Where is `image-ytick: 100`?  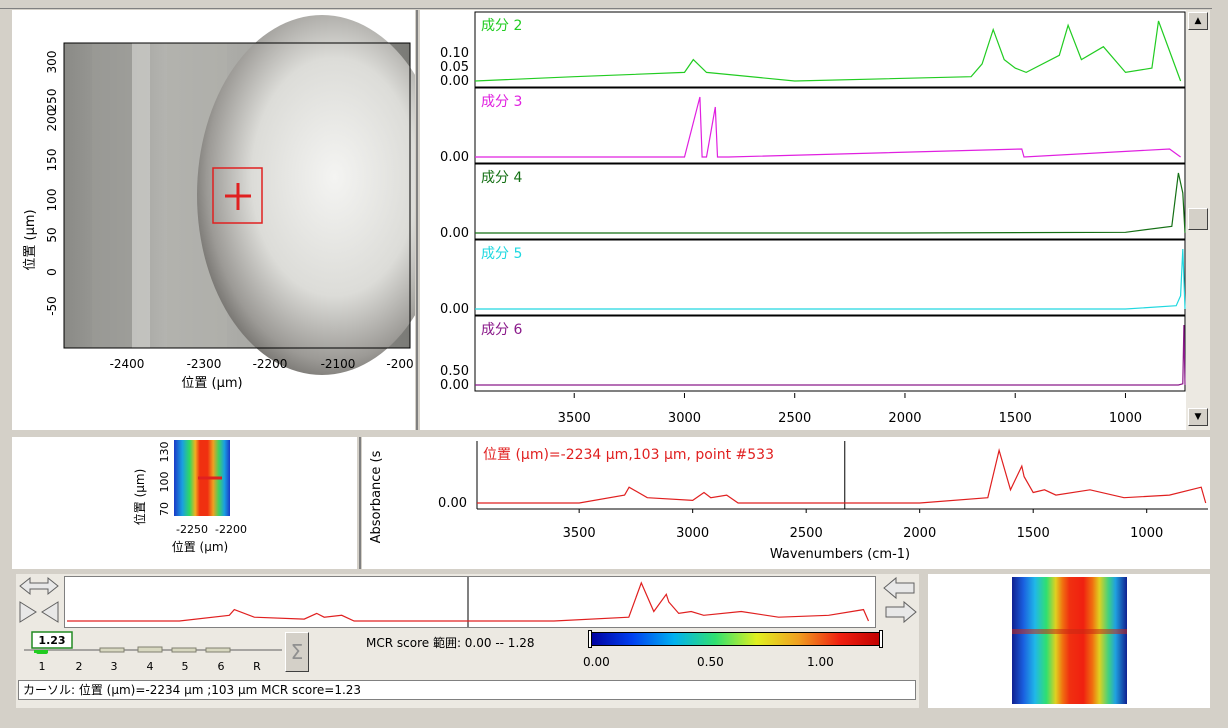 image-ytick: 100 is located at coordinates (52, 200).